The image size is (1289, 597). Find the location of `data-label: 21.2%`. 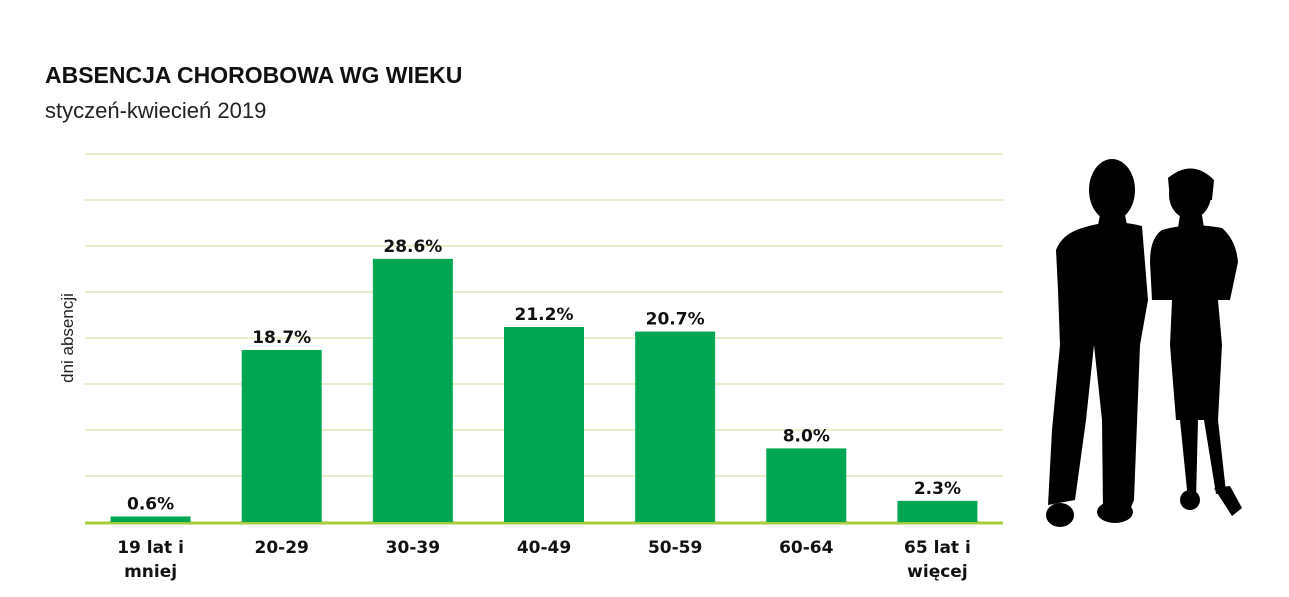

data-label: 21.2% is located at coordinates (544, 315).